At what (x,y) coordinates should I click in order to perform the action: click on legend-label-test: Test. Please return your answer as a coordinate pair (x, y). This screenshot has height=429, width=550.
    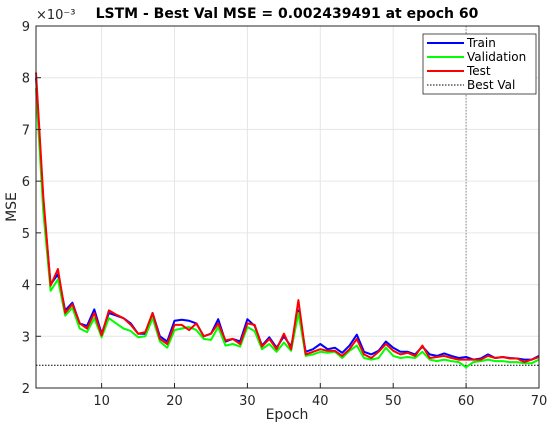
    Looking at the image, I should click on (478, 71).